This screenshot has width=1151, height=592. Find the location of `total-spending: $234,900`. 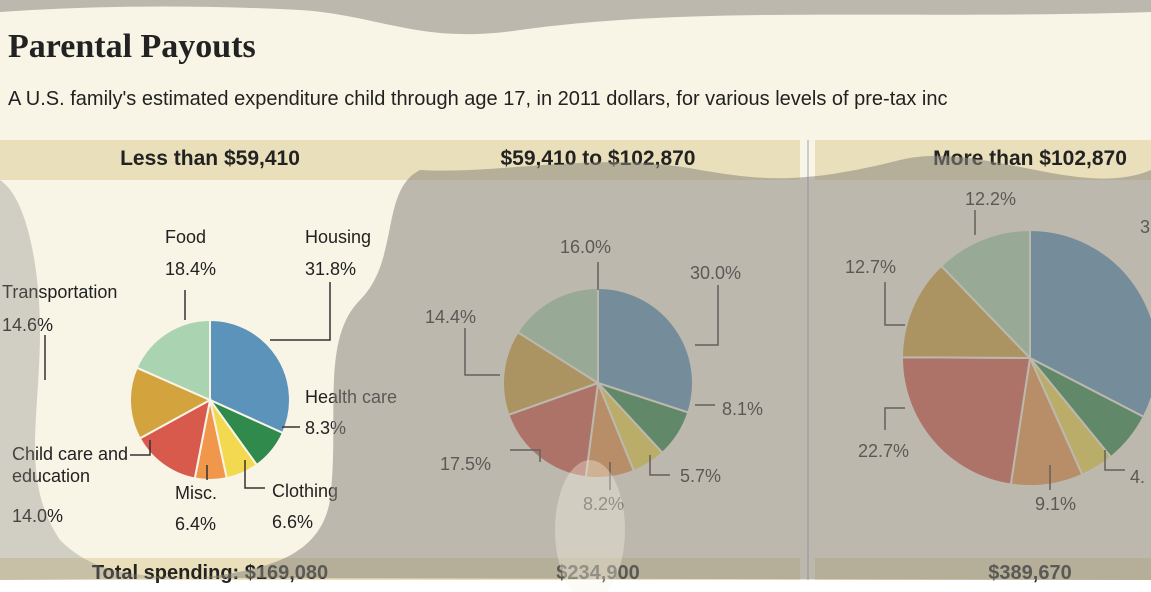

total-spending: $234,900 is located at coordinates (598, 573).